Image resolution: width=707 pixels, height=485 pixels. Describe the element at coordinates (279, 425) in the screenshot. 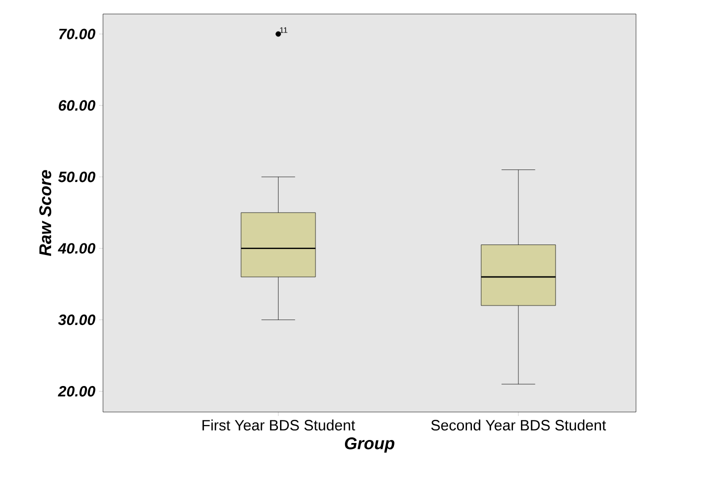

I see `x-tick-label: First Year BDS Student` at that location.